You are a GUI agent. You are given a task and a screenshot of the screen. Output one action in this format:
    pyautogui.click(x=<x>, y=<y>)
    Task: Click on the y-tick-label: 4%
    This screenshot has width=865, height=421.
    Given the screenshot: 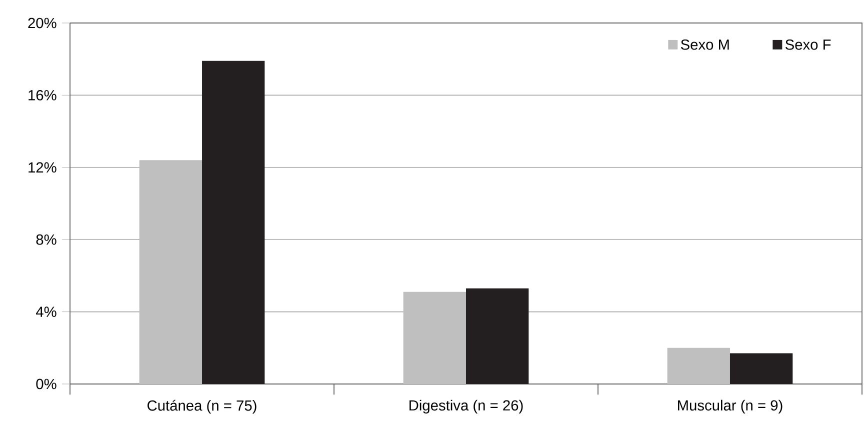 What is the action you would take?
    pyautogui.click(x=46, y=311)
    